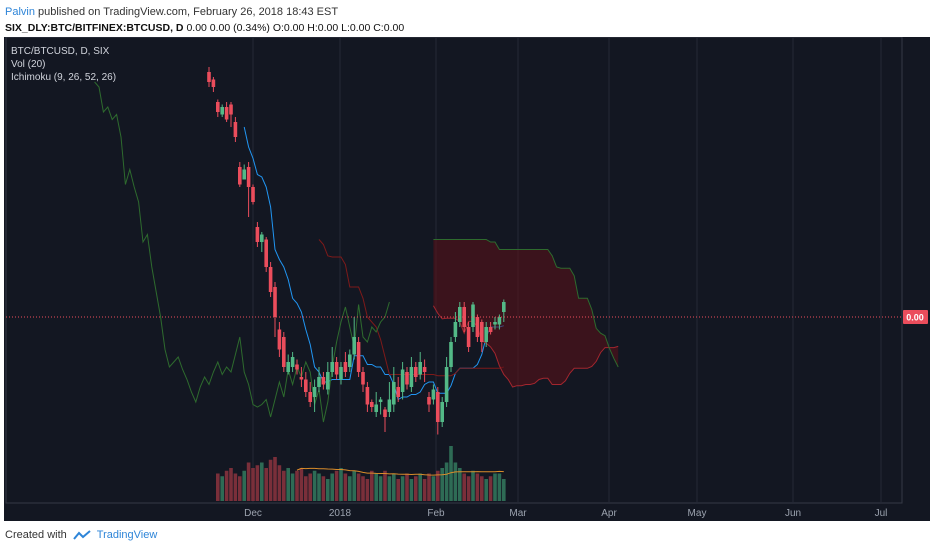 The image size is (932, 550). What do you see at coordinates (915, 318) in the screenshot?
I see `price-label: 0.00` at bounding box center [915, 318].